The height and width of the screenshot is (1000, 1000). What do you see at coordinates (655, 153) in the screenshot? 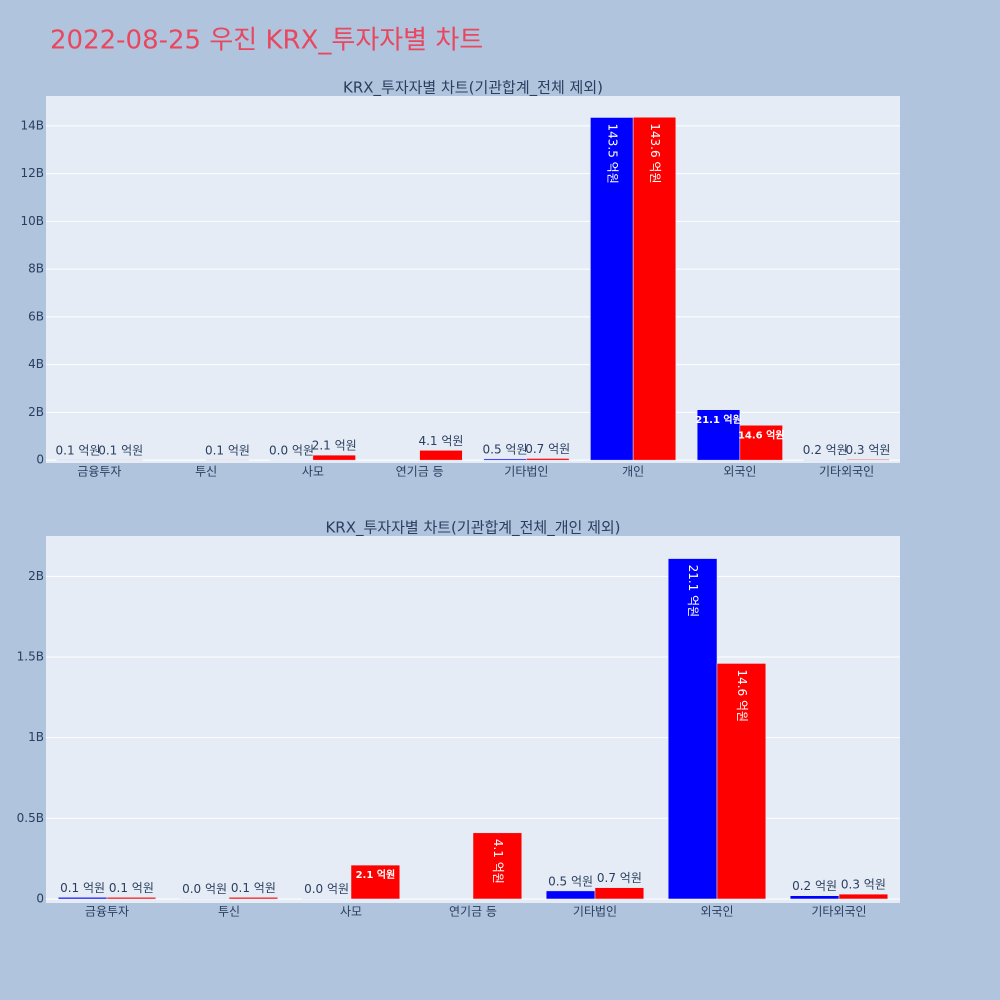
I see `value-label: 143.6 억원` at bounding box center [655, 153].